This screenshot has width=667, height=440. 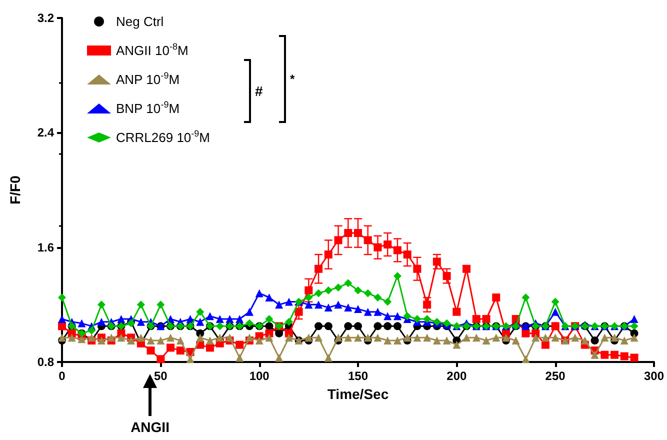 I want to click on annotation: #, so click(x=259, y=91).